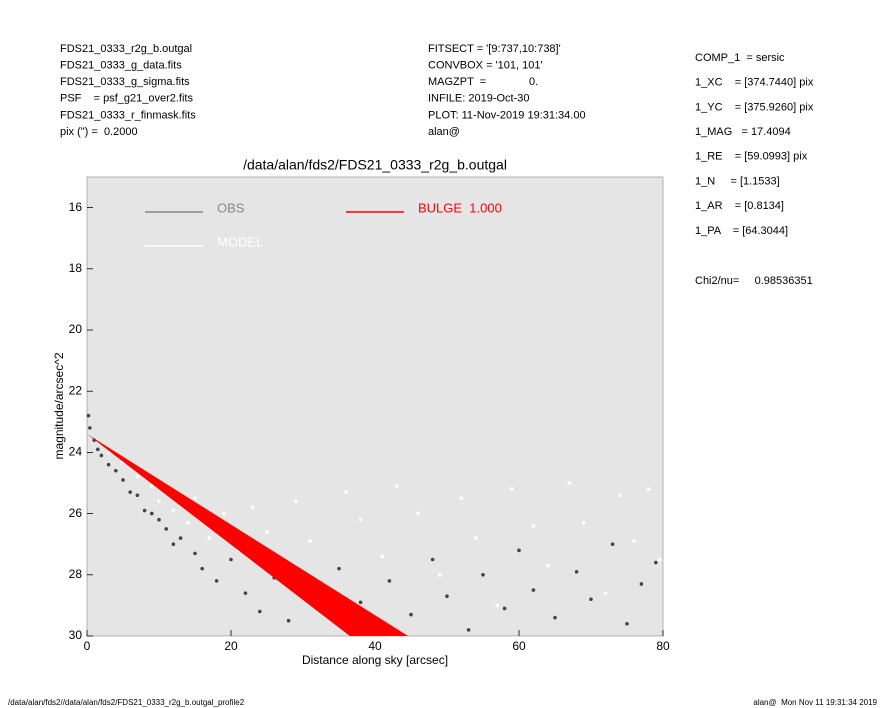  I want to click on header-setting: CONVBOX = '101, 101', so click(485, 66).